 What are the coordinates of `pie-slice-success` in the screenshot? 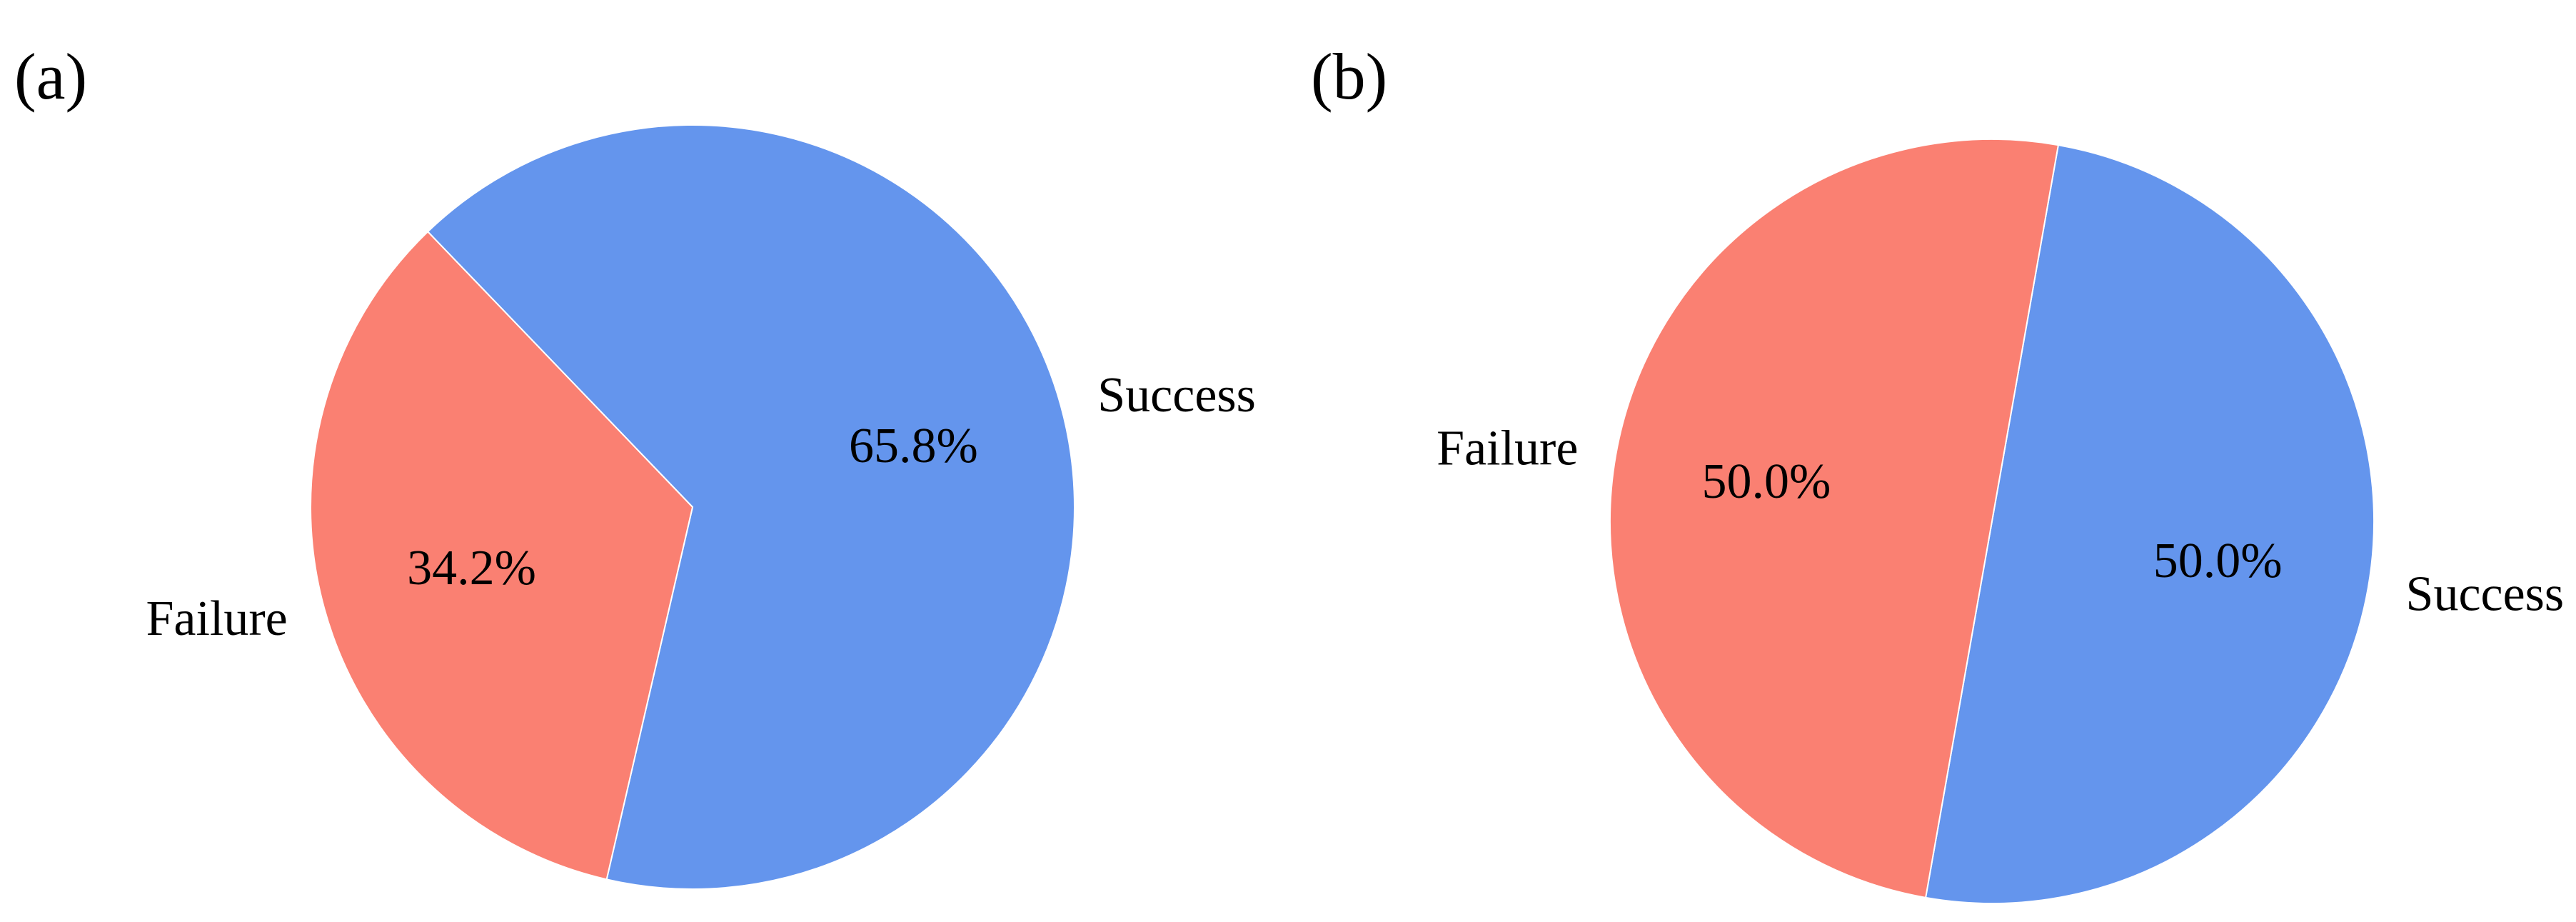 It's located at (2150, 524).